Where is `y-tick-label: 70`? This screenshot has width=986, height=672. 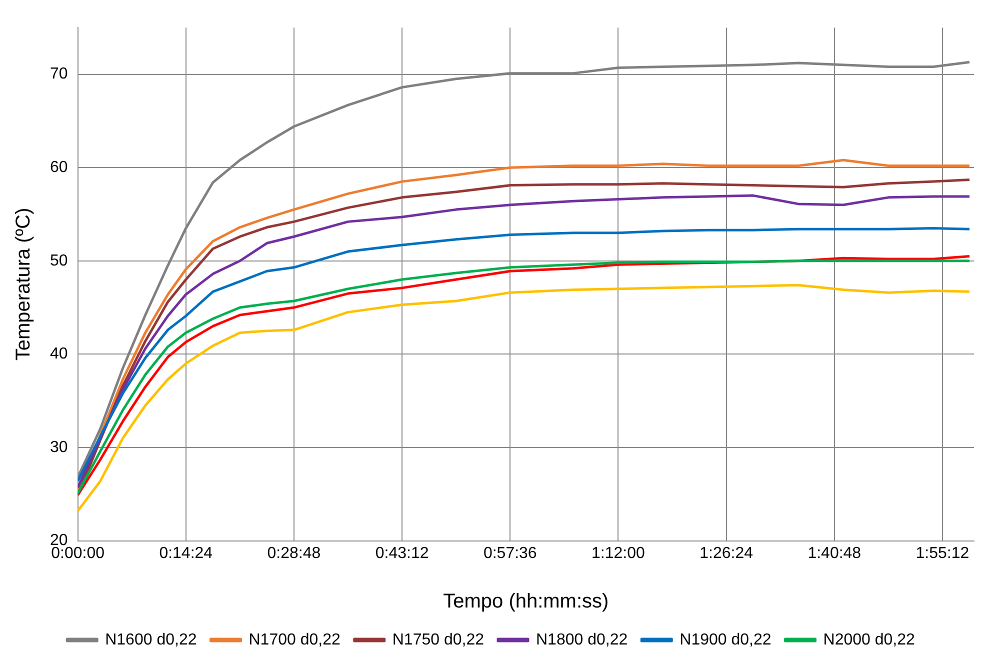
y-tick-label: 70 is located at coordinates (59, 74).